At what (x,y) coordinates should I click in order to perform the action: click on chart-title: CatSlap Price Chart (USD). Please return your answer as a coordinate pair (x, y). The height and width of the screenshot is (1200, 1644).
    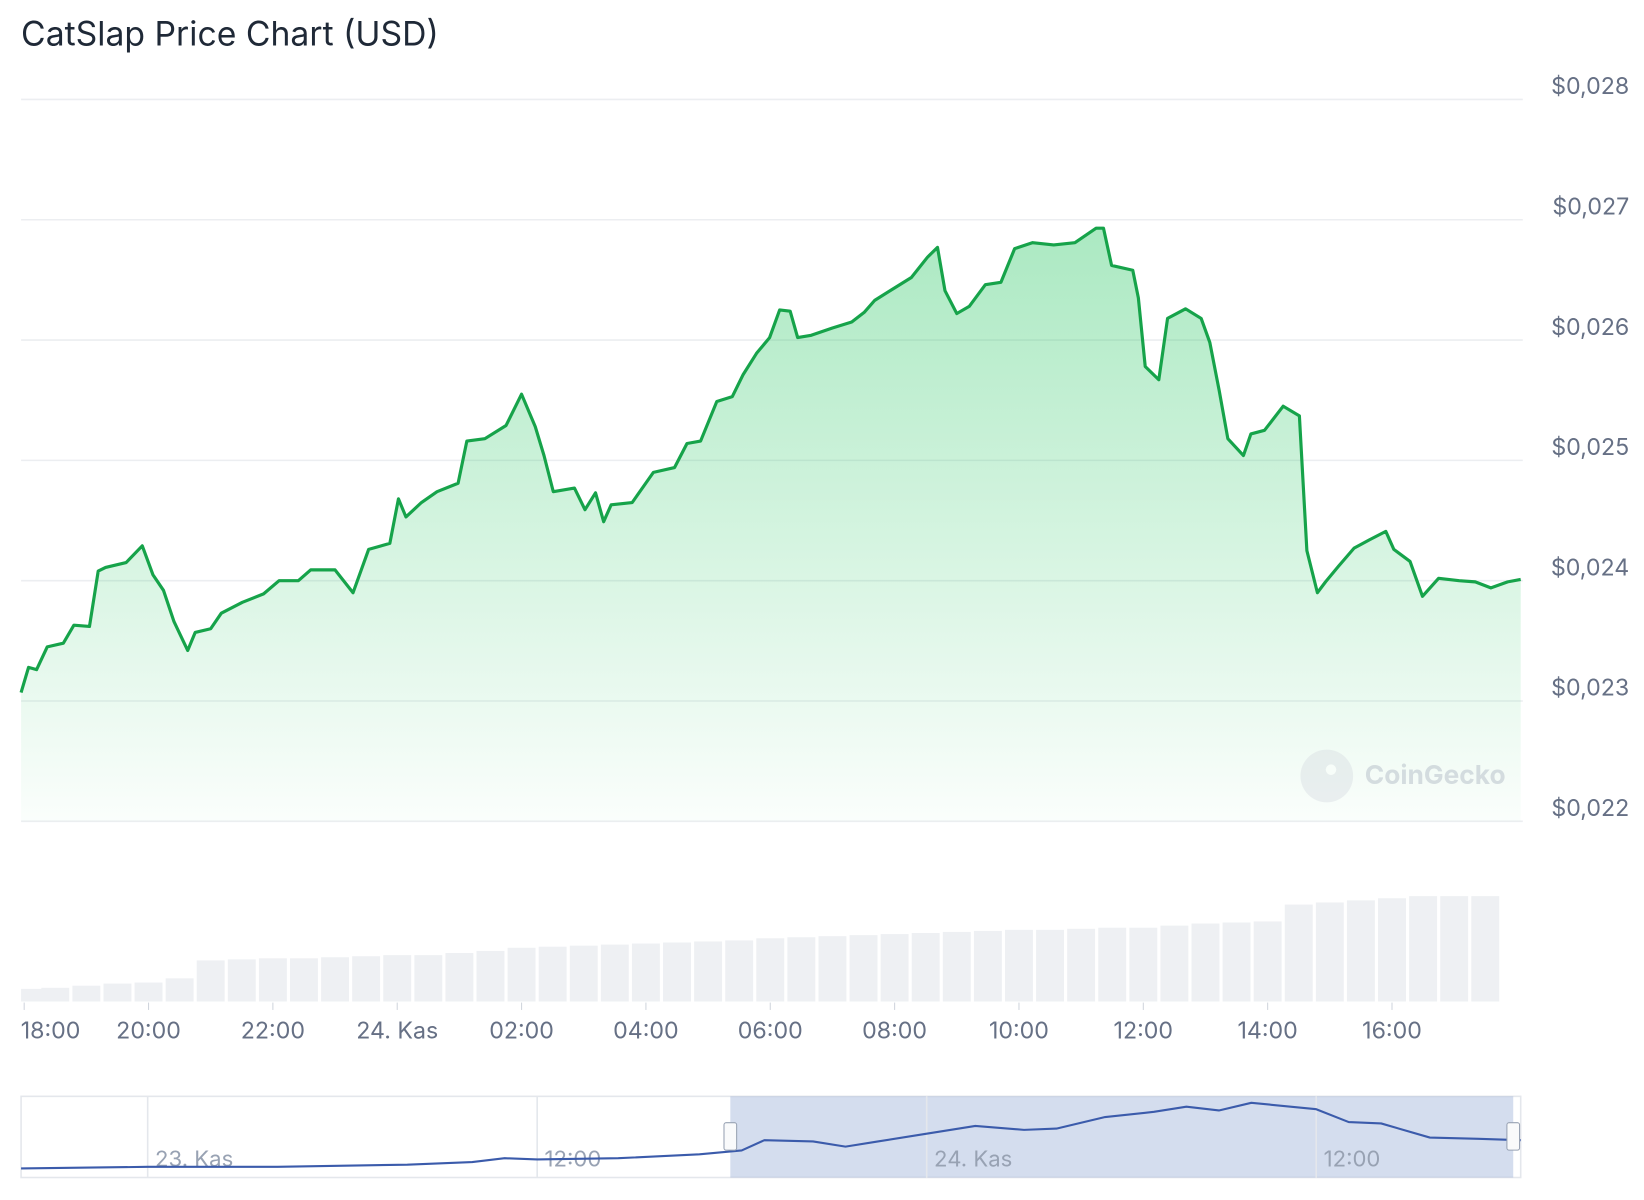
    Looking at the image, I should click on (230, 33).